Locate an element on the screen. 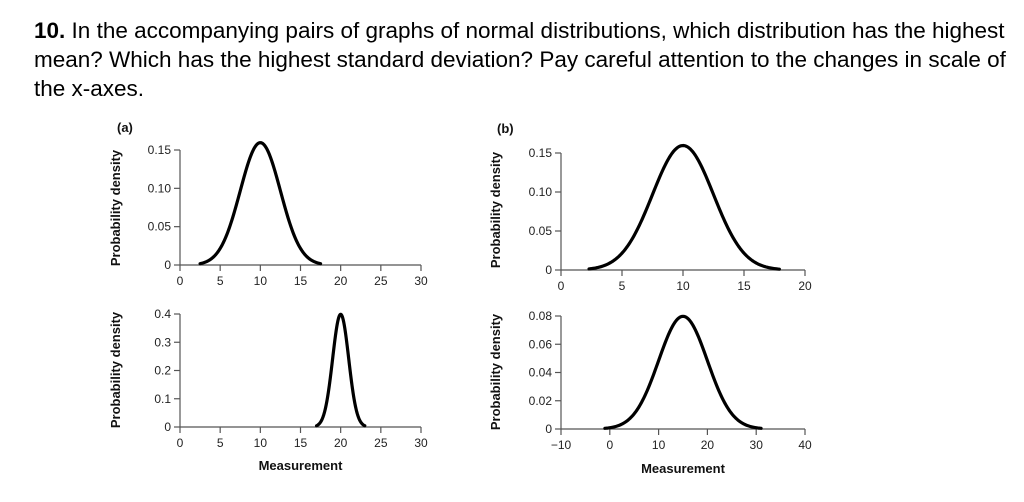  b-bottom-y-axis-label: Probability density is located at coordinates (495, 371).